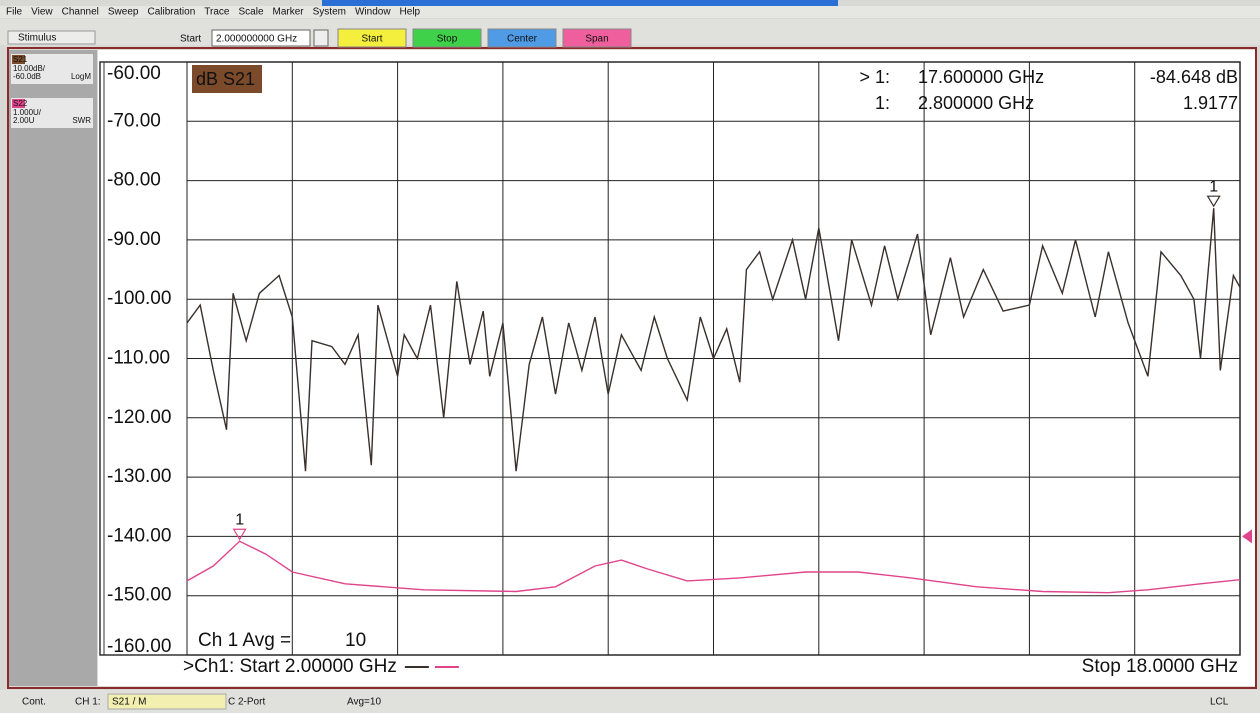 The image size is (1260, 713). What do you see at coordinates (139, 646) in the screenshot?
I see `y-tick-label: -160.00` at bounding box center [139, 646].